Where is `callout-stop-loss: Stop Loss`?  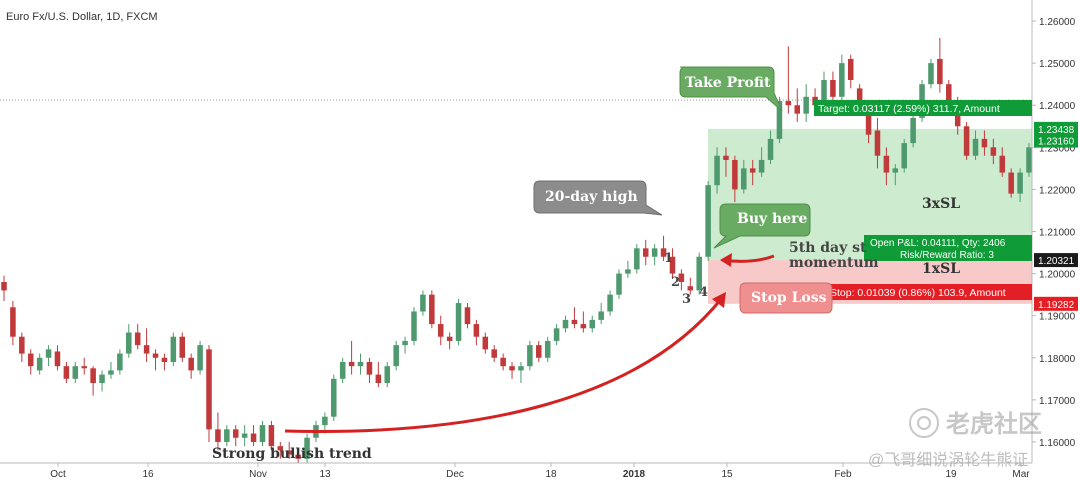 callout-stop-loss: Stop Loss is located at coordinates (786, 298).